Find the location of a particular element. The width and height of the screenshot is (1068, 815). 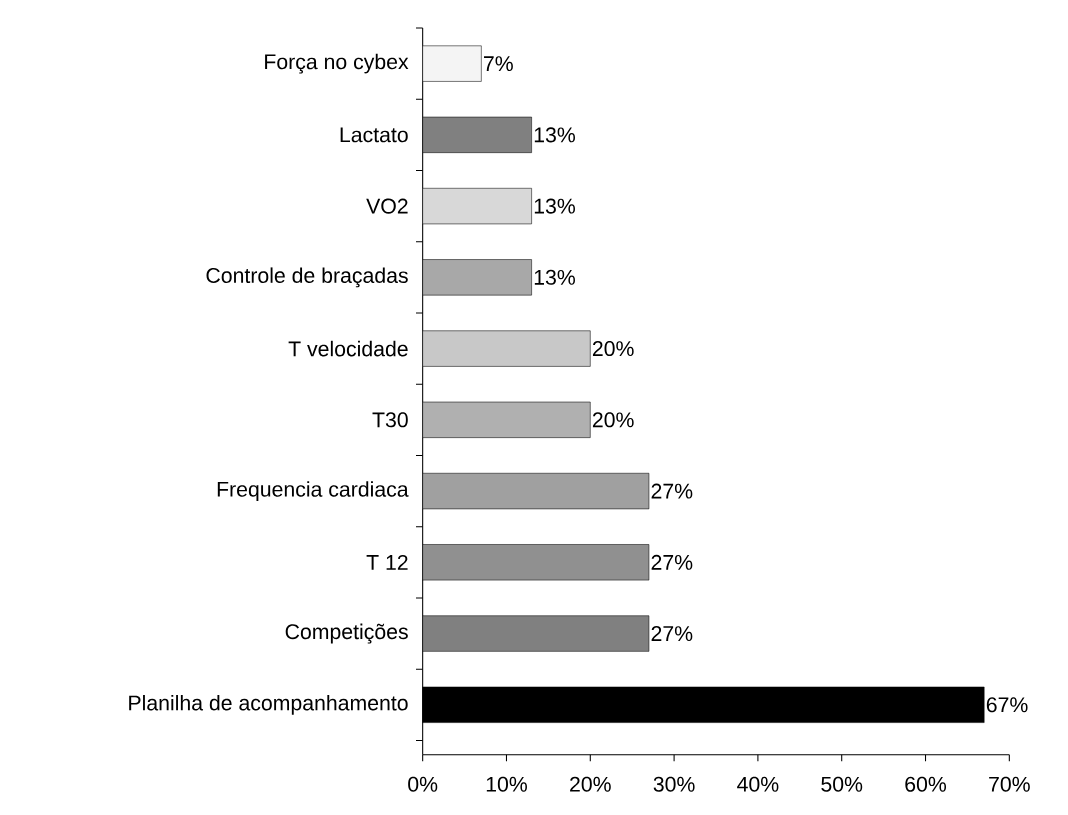

y-tick-label: Controle de braçadas is located at coordinates (307, 277).